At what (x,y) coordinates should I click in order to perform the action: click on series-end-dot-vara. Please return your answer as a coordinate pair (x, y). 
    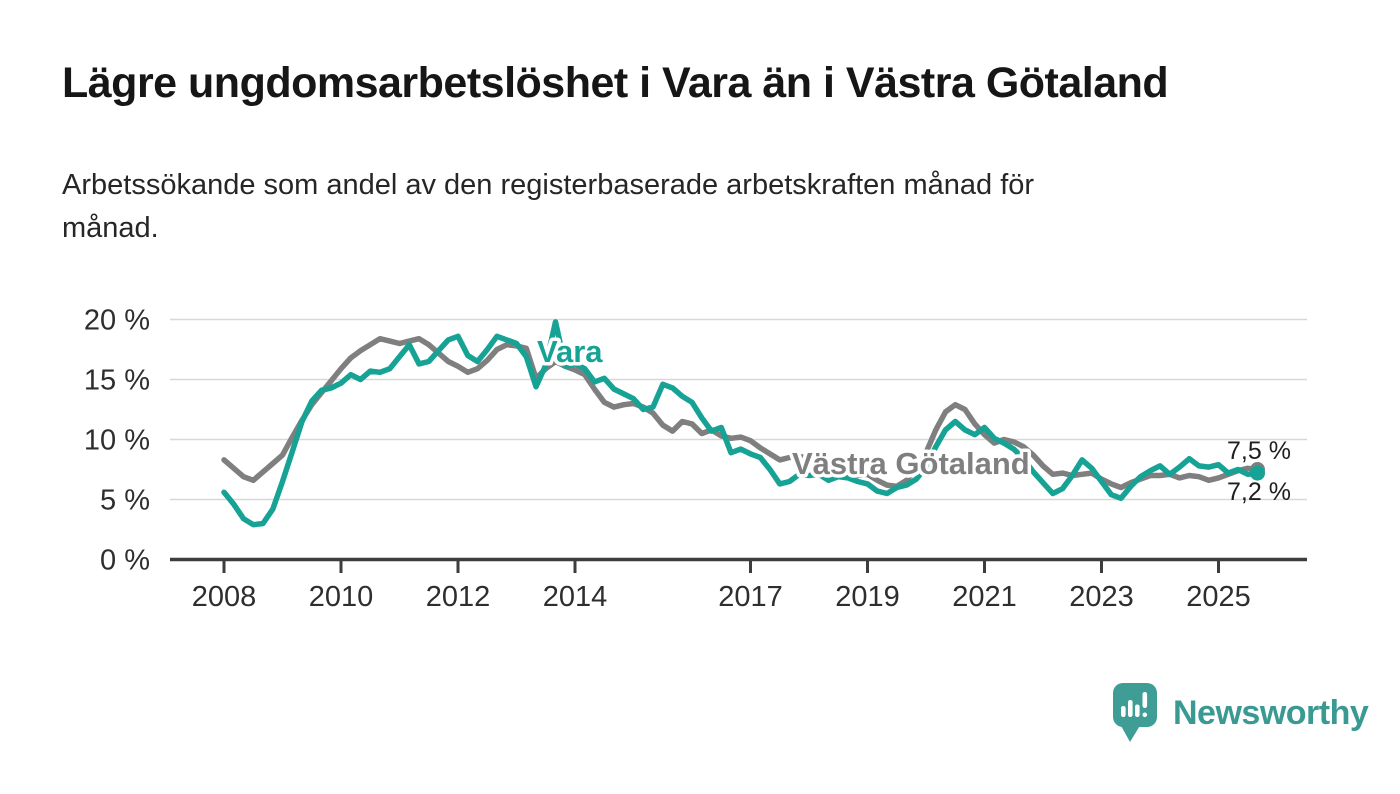
    Looking at the image, I should click on (1257, 473).